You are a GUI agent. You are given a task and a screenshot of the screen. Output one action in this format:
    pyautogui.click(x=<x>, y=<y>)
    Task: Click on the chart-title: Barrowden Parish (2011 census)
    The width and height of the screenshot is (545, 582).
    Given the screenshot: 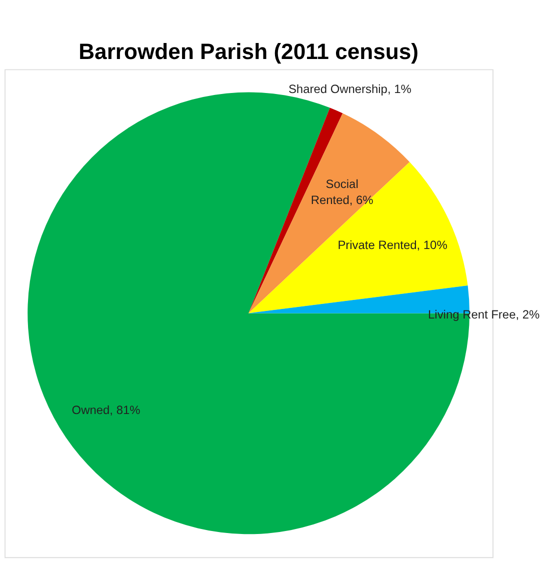 What is the action you would take?
    pyautogui.click(x=248, y=51)
    